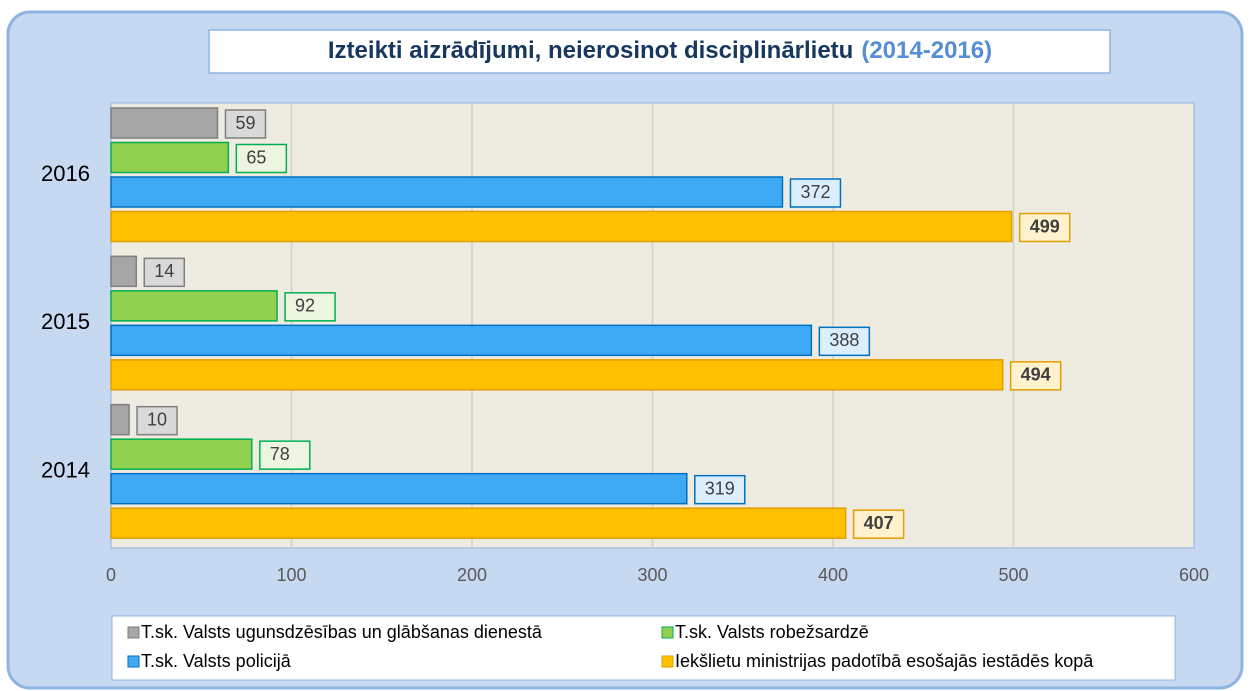  What do you see at coordinates (772, 632) in the screenshot?
I see `legend-label: T.sk. Valsts robežsardzē` at bounding box center [772, 632].